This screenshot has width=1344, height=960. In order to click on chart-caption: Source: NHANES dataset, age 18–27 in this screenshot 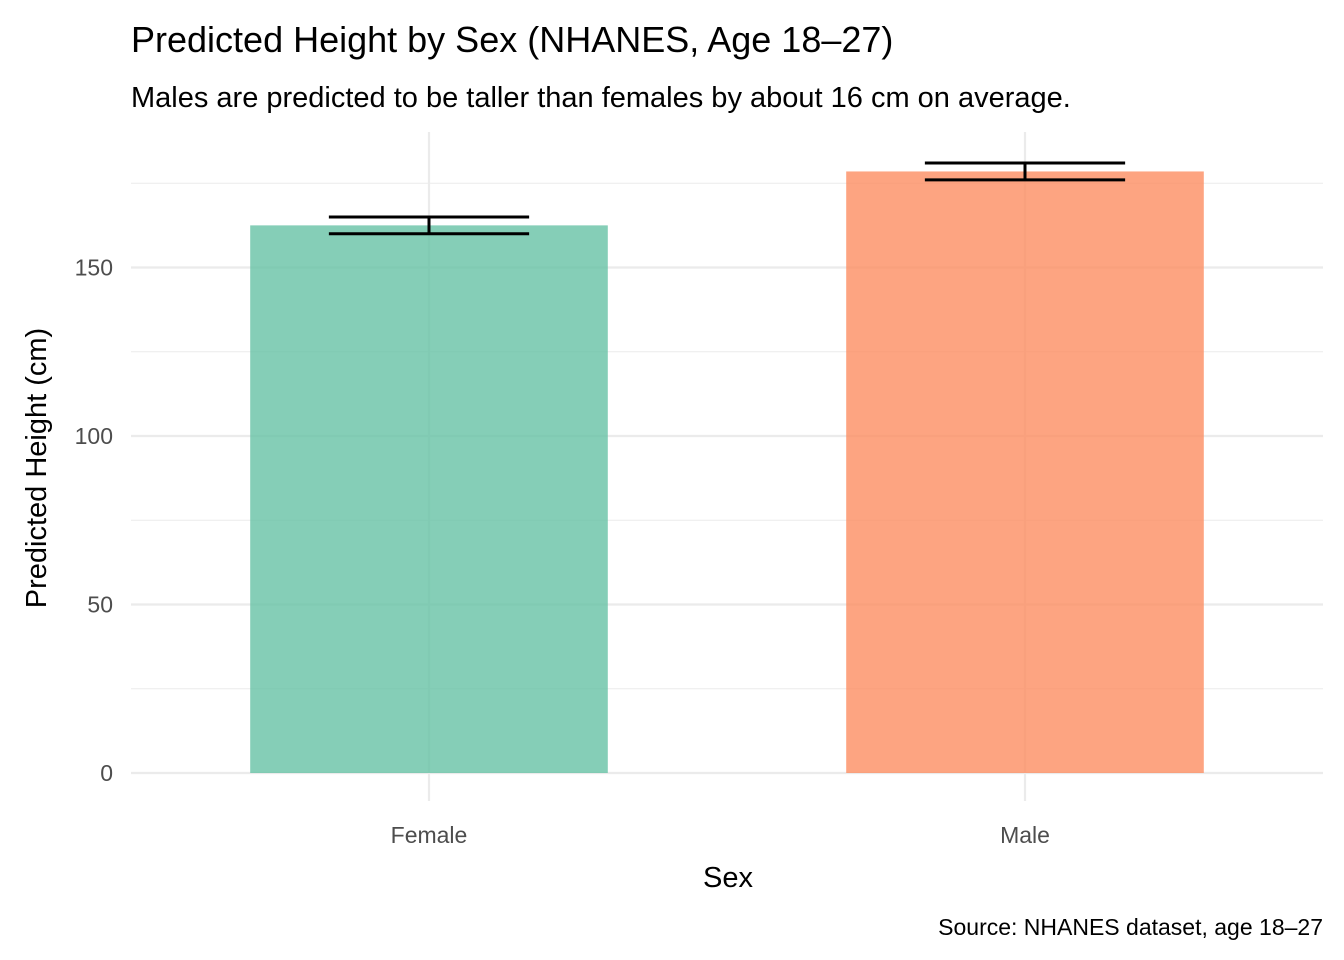, I will do `click(1130, 927)`.